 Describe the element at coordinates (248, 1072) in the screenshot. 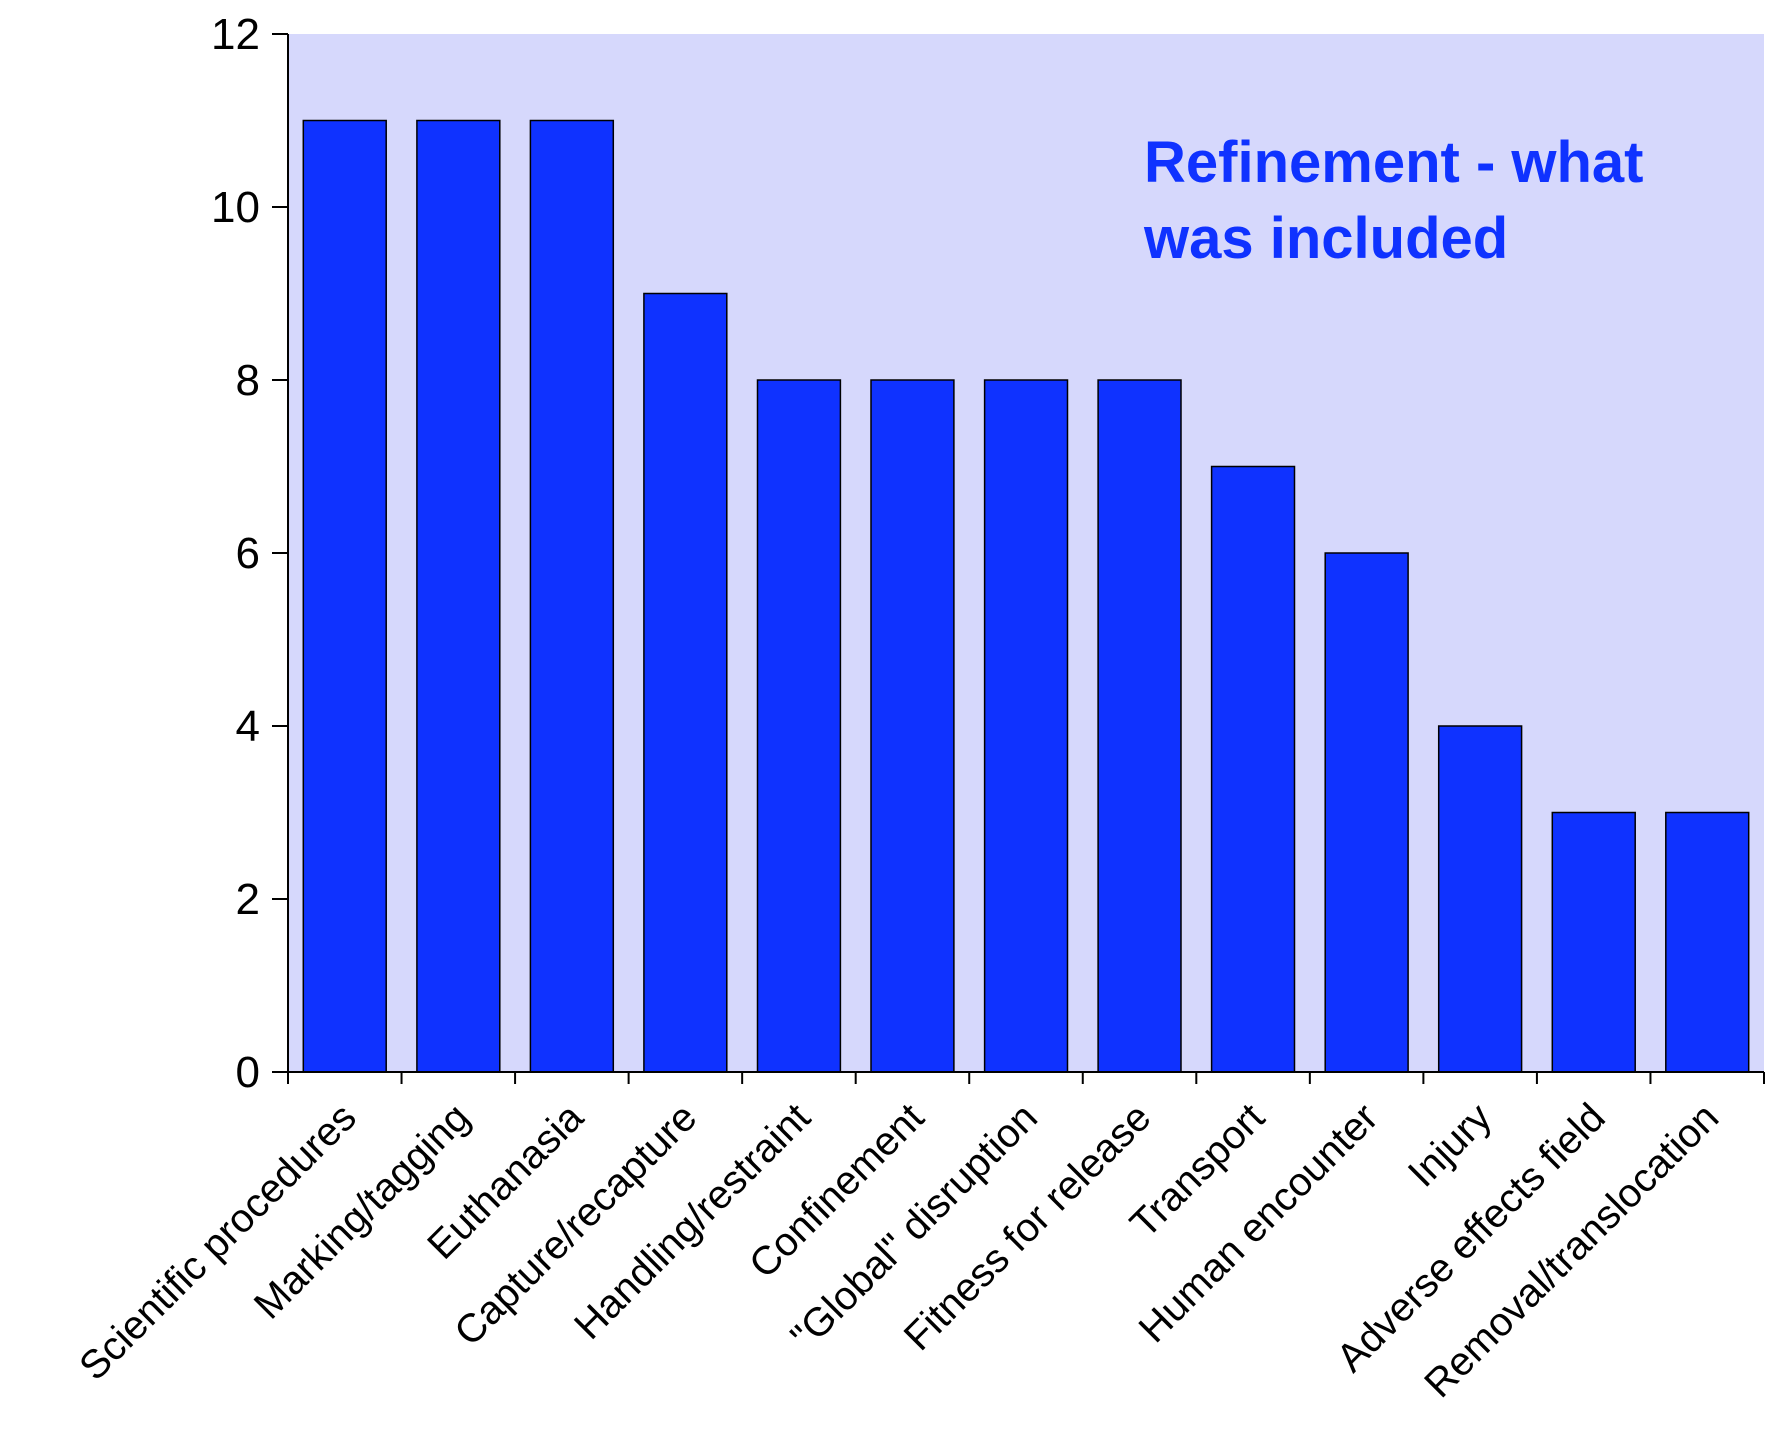

I see `y-tick-label: 0` at that location.